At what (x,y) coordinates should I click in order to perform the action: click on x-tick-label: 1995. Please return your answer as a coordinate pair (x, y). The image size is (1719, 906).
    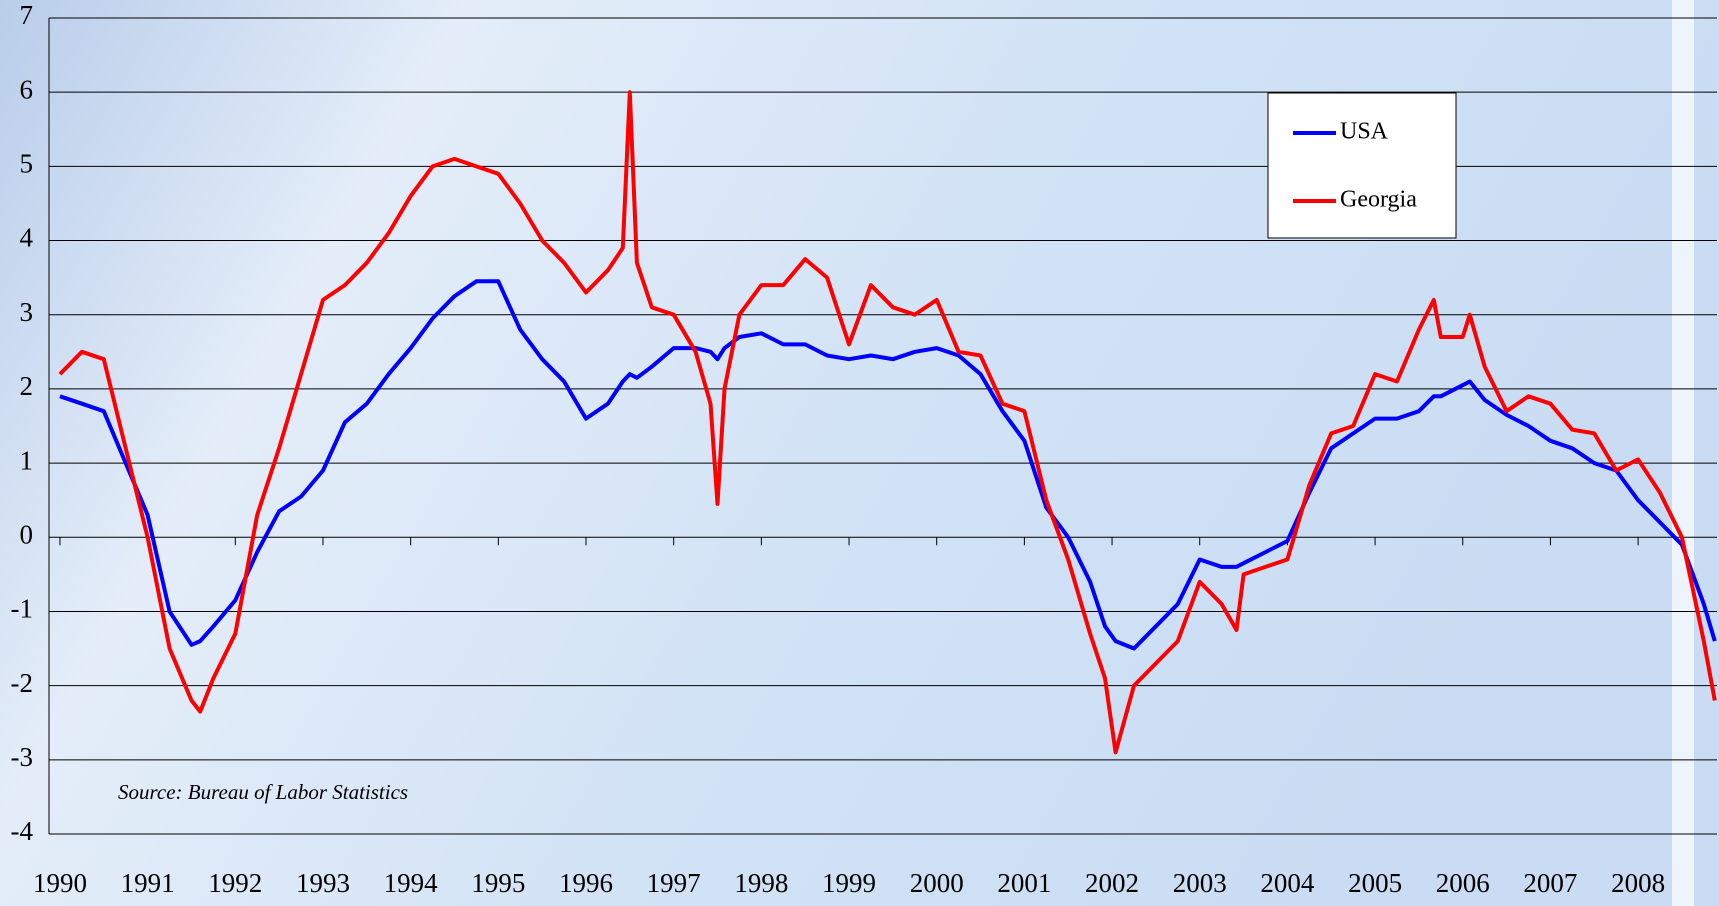
    Looking at the image, I should click on (498, 883).